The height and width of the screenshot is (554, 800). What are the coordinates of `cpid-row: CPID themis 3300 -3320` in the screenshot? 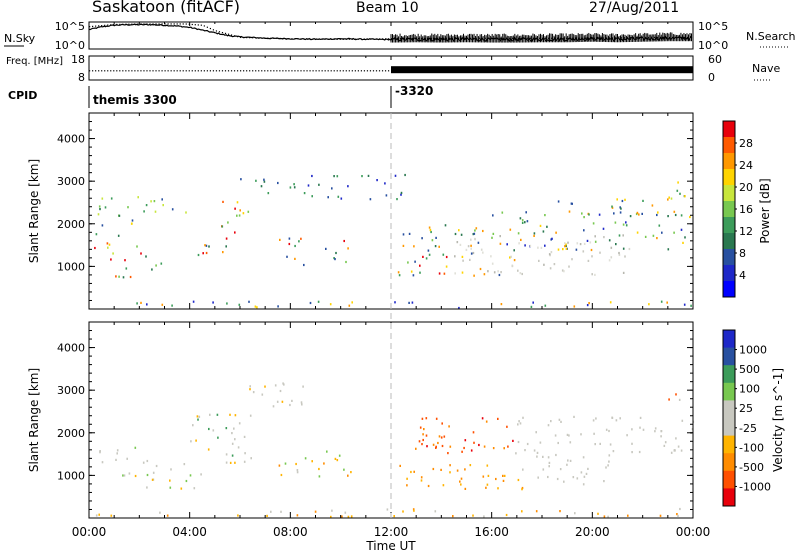 It's located at (220, 96).